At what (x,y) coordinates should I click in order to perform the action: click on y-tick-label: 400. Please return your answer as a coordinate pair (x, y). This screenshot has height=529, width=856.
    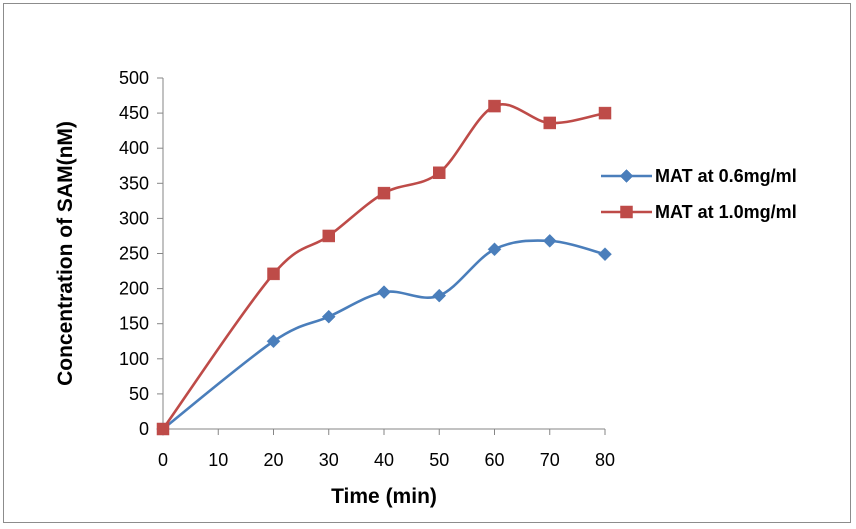
    Looking at the image, I should click on (134, 148).